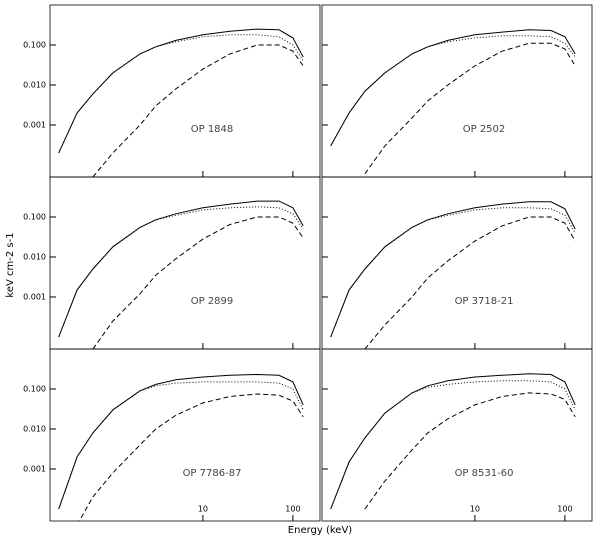 The height and width of the screenshot is (541, 600). Describe the element at coordinates (484, 473) in the screenshot. I see `annotation: OP 8531-60` at that location.